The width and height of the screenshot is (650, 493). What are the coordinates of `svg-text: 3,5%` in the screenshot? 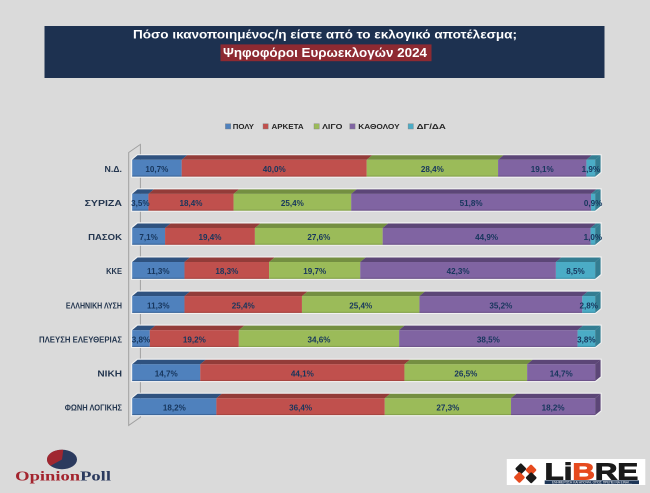 It's located at (140, 203).